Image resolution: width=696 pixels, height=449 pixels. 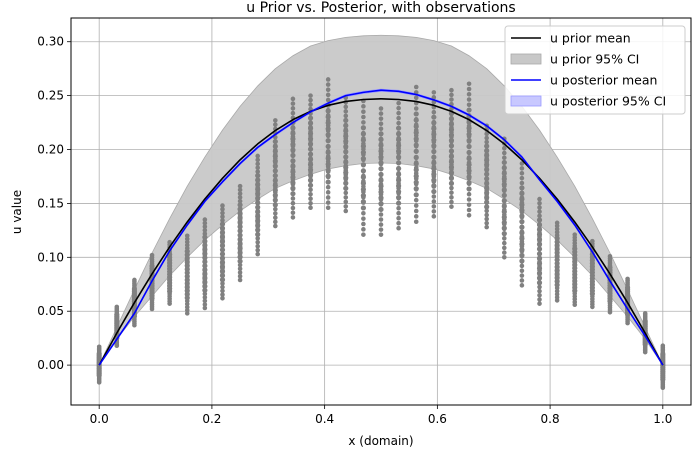 What do you see at coordinates (50, 42) in the screenshot?
I see `y-tick-label: 0.30` at bounding box center [50, 42].